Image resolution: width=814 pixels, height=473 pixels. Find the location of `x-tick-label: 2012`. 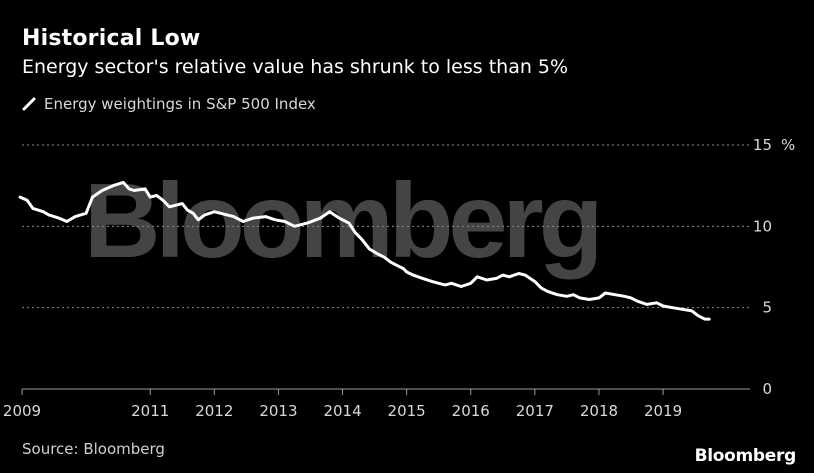

x-tick-label: 2012 is located at coordinates (214, 411).